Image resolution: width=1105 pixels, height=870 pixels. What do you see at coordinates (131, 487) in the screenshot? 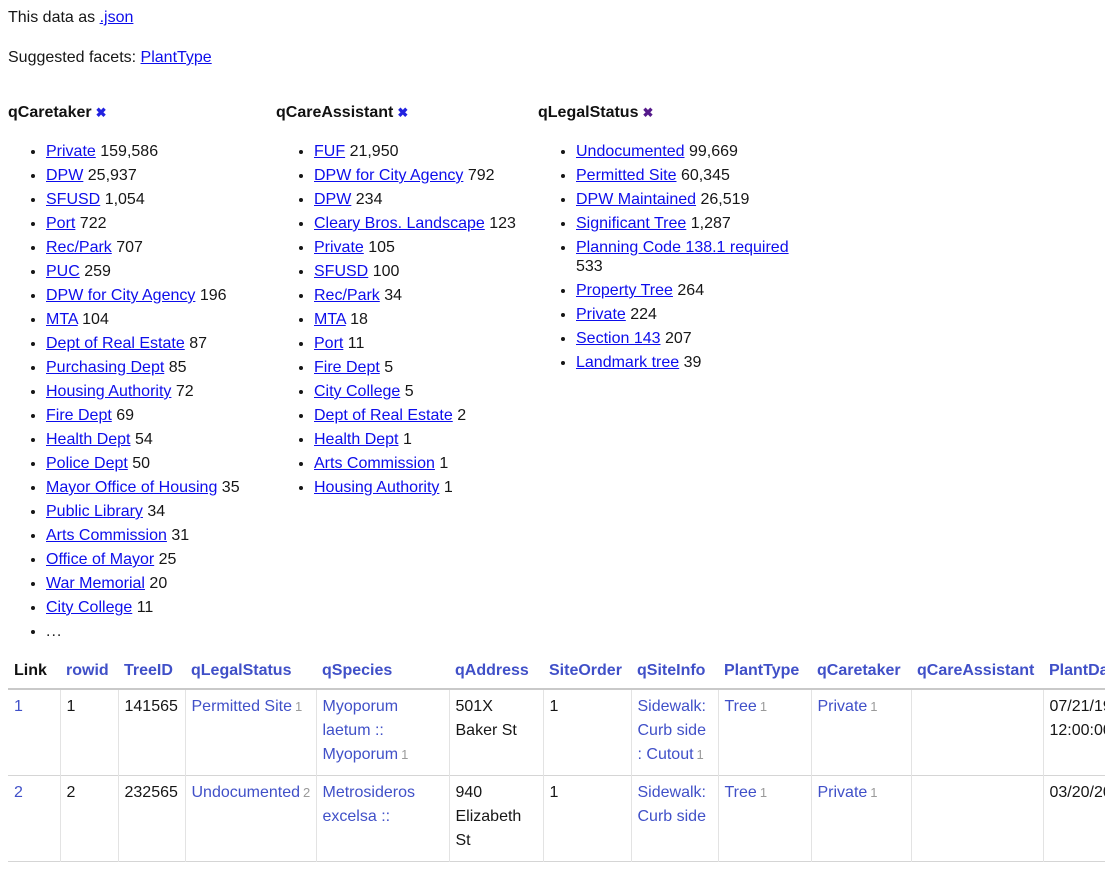
I see `facet-value-link: Mayor Office of Housing` at bounding box center [131, 487].